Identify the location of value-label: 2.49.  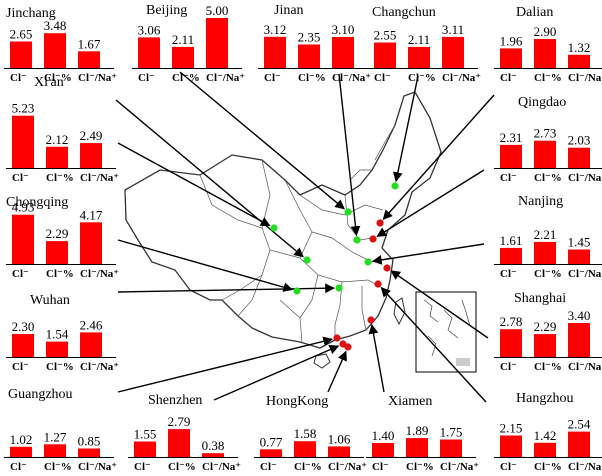
(91, 135).